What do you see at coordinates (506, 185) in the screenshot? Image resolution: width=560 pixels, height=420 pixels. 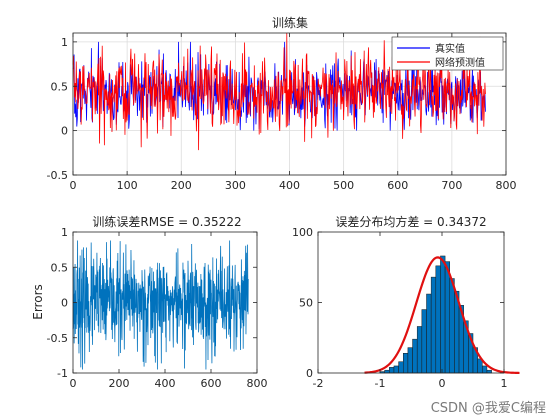 I see `top-chart-x-tick-label: 800` at bounding box center [506, 185].